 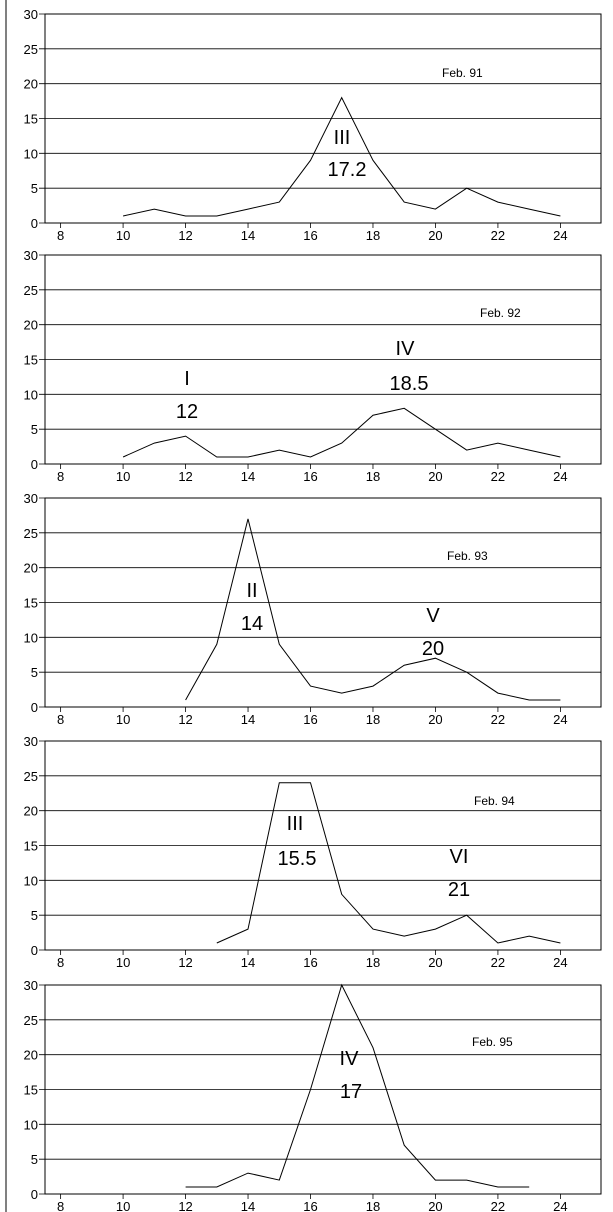 I want to click on peak-value: 20, so click(x=433, y=649).